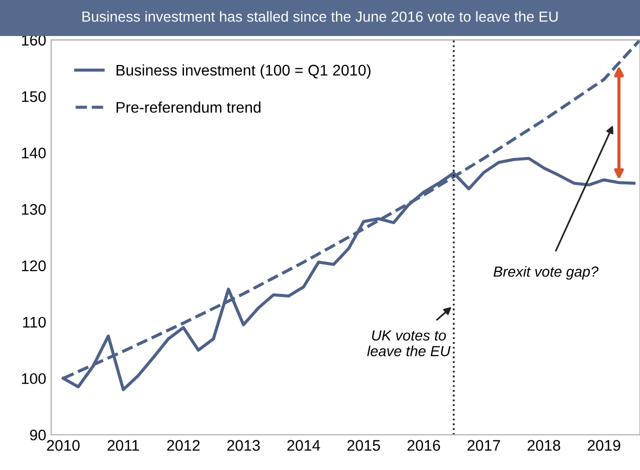 The width and height of the screenshot is (640, 470). Describe the element at coordinates (123, 445) in the screenshot. I see `x-tick-label: 2011` at that location.